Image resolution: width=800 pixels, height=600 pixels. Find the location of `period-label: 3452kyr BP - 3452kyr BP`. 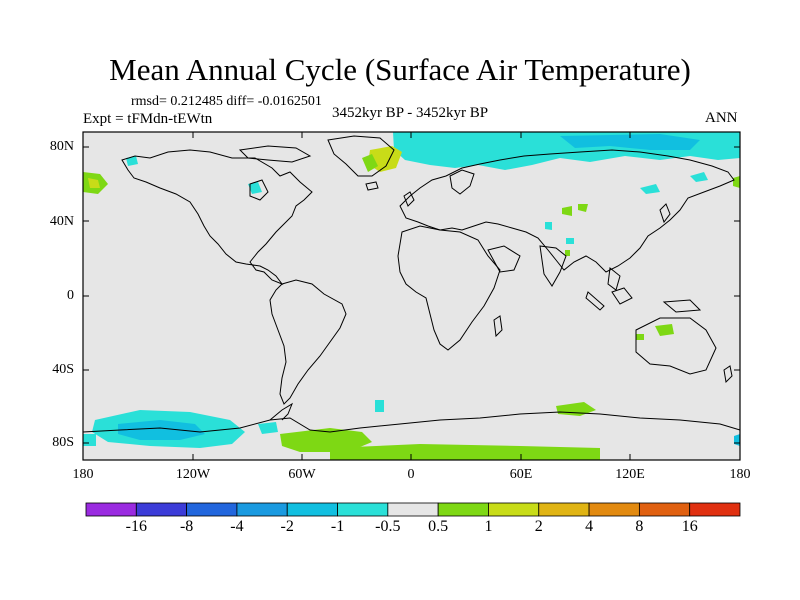

period-label: 3452kyr BP - 3452kyr BP is located at coordinates (410, 113).